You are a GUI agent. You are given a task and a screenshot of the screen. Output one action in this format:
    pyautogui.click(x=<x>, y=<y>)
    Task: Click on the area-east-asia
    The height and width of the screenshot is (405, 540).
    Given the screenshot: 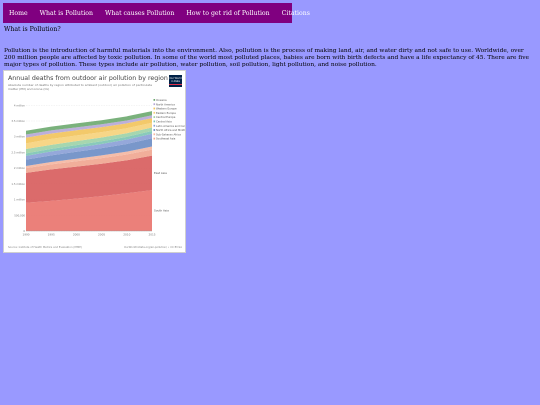 What is the action you would take?
    pyautogui.click(x=89, y=179)
    